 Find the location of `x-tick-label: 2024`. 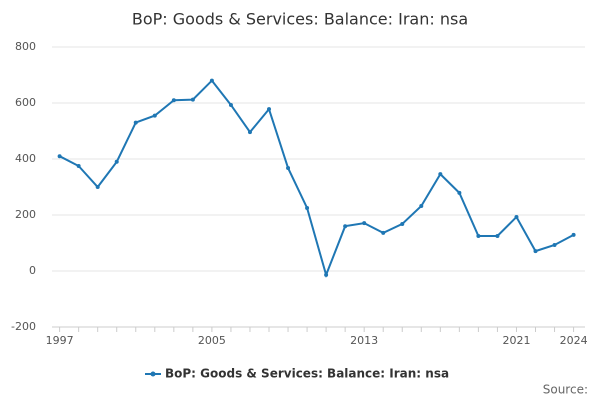

x-tick-label: 2024 is located at coordinates (574, 340).